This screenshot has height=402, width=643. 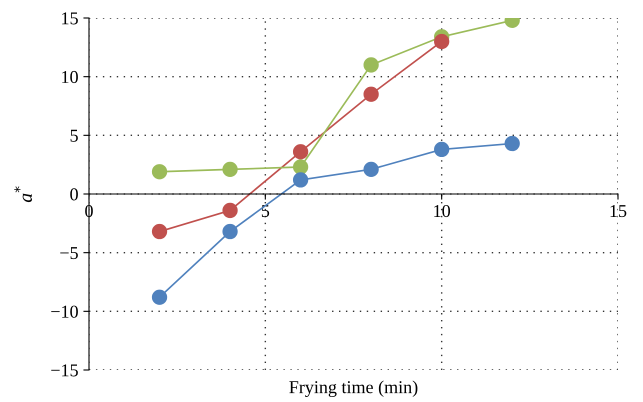 I want to click on y-tick-label: 15, so click(x=70, y=18).